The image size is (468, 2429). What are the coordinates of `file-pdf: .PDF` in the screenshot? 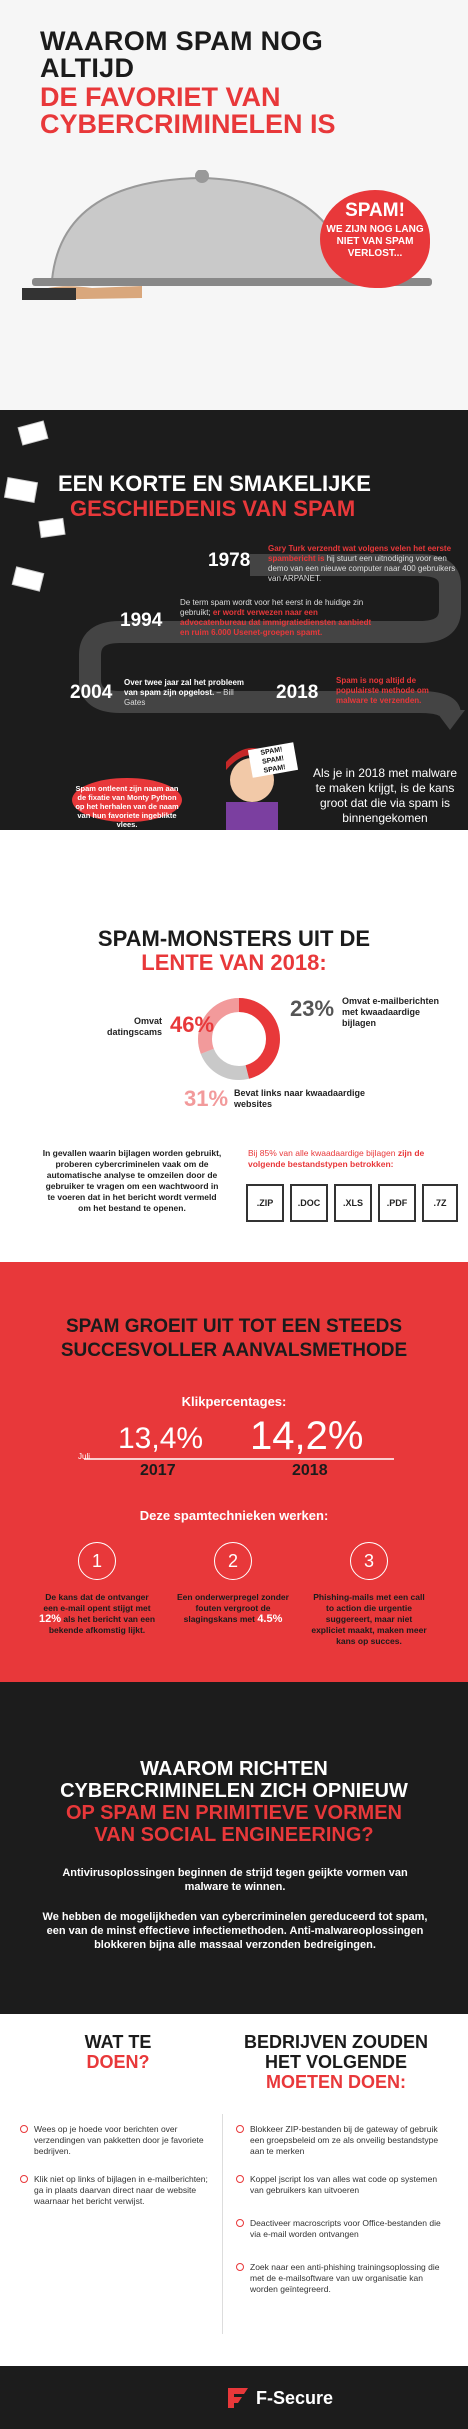 It's located at (397, 1203).